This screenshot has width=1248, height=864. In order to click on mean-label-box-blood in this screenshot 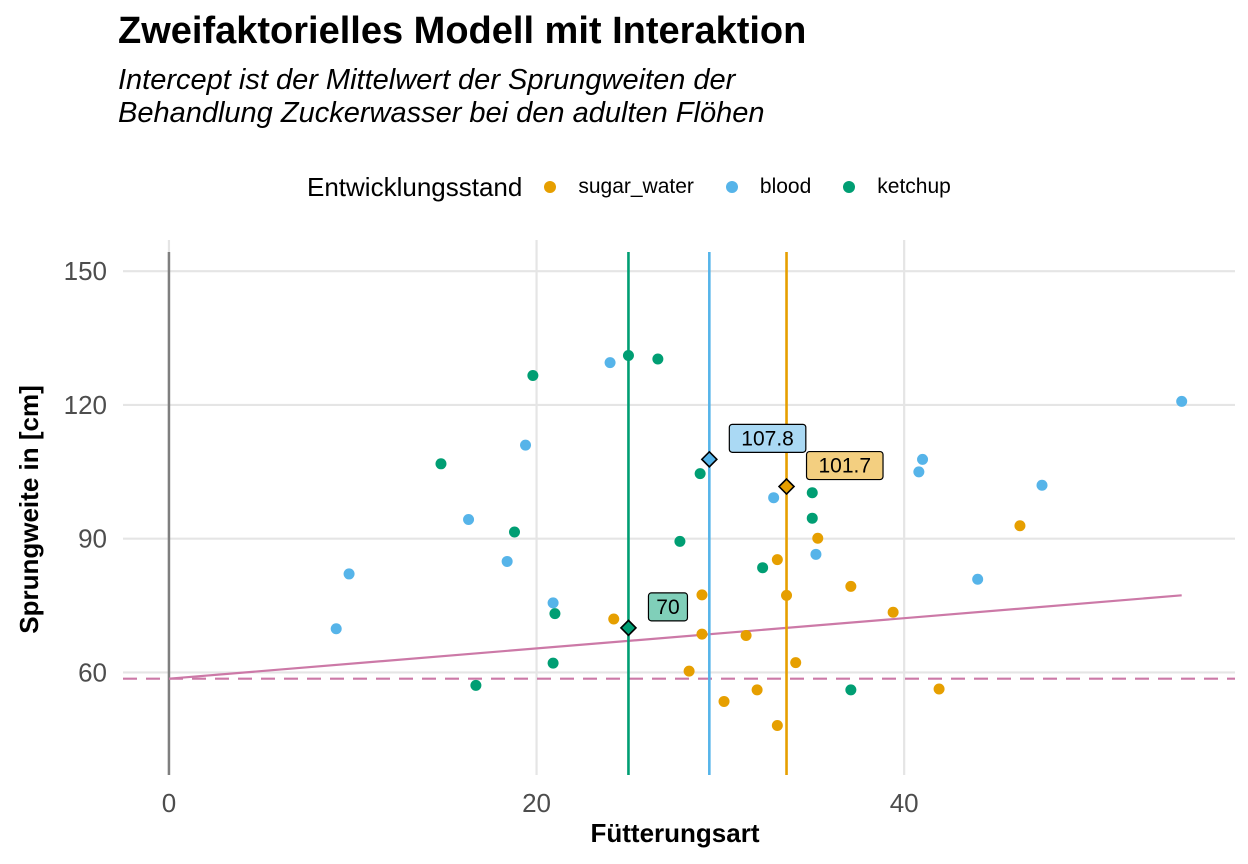, I will do `click(767, 438)`.